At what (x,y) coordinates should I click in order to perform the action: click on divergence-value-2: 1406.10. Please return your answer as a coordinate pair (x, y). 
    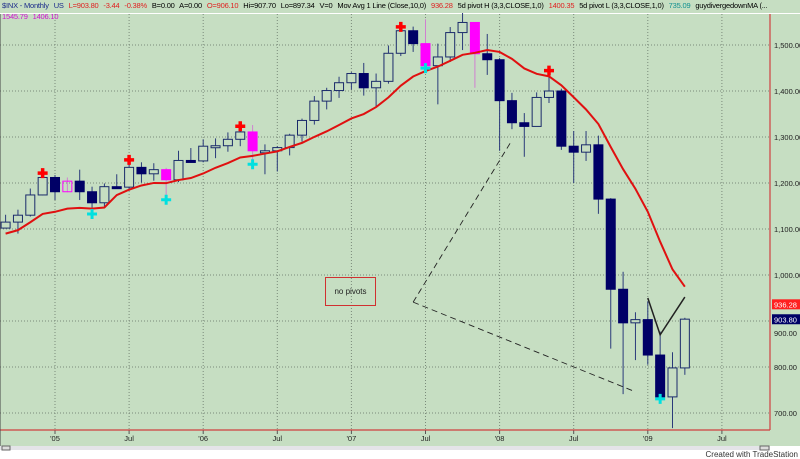
    Looking at the image, I should click on (45, 16).